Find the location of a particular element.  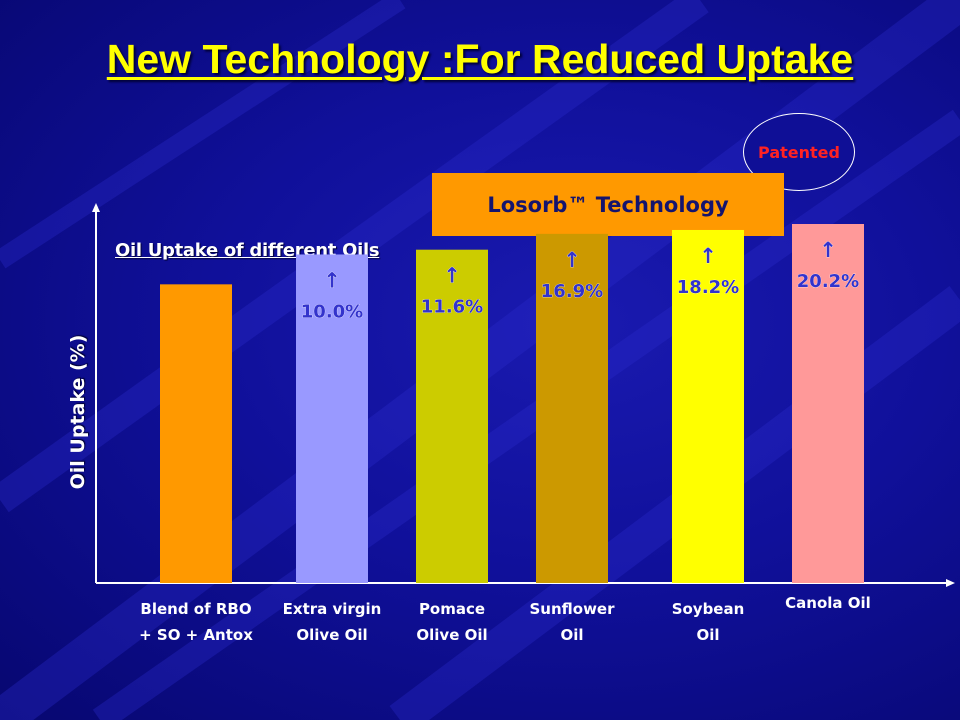

x-tick-label-line: Pomace is located at coordinates (452, 609).